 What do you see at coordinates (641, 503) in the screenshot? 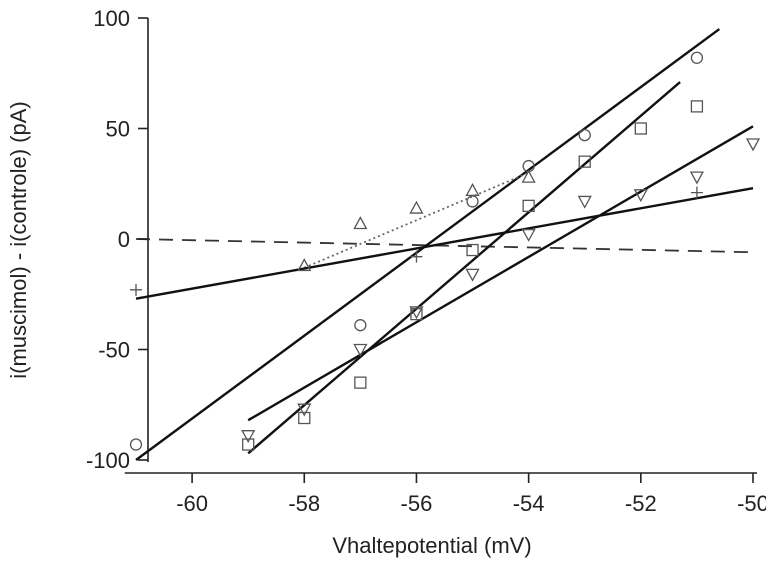
I see `x-tick-label: -52` at bounding box center [641, 503].